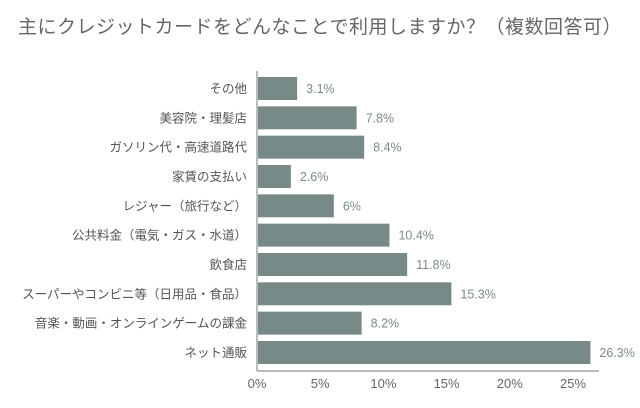 Image resolution: width=640 pixels, height=408 pixels. What do you see at coordinates (134, 293) in the screenshot?
I see `category-label: スーパーやコンビニ等（日用品・食品）` at bounding box center [134, 293].